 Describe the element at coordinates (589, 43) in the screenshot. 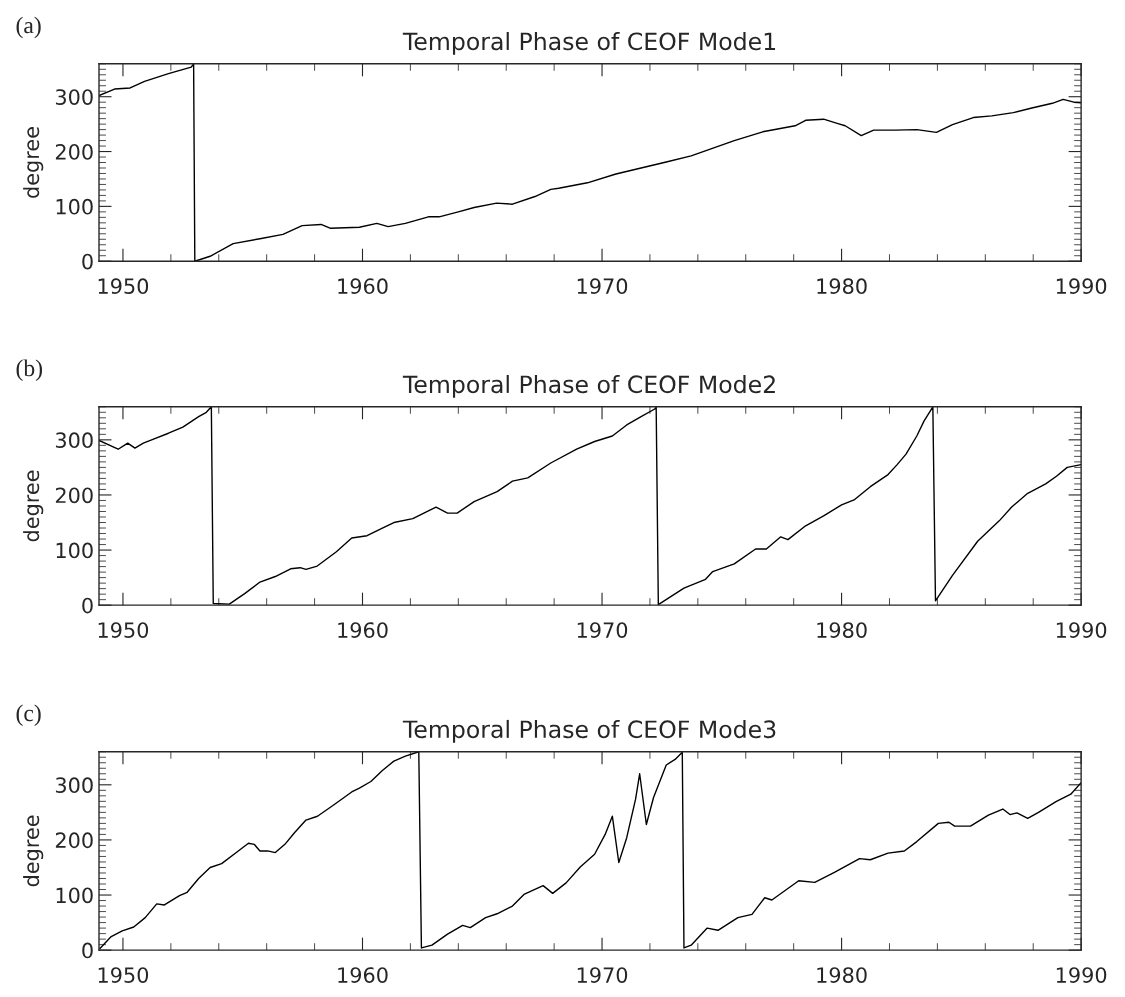

I see `chart-title: Temporal Phase of CEOF Mode1` at that location.